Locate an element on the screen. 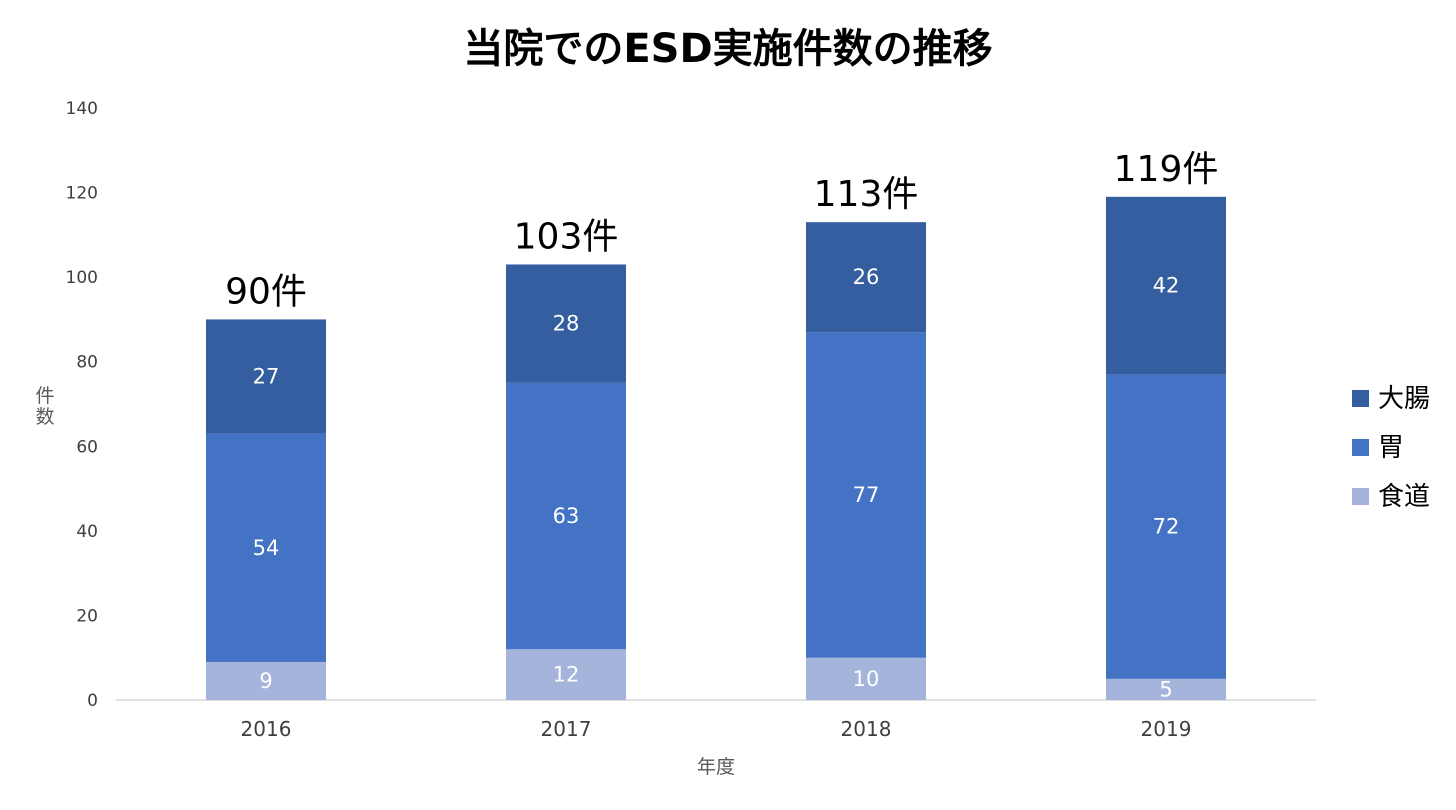  y-tick-label: 40 is located at coordinates (87, 532).